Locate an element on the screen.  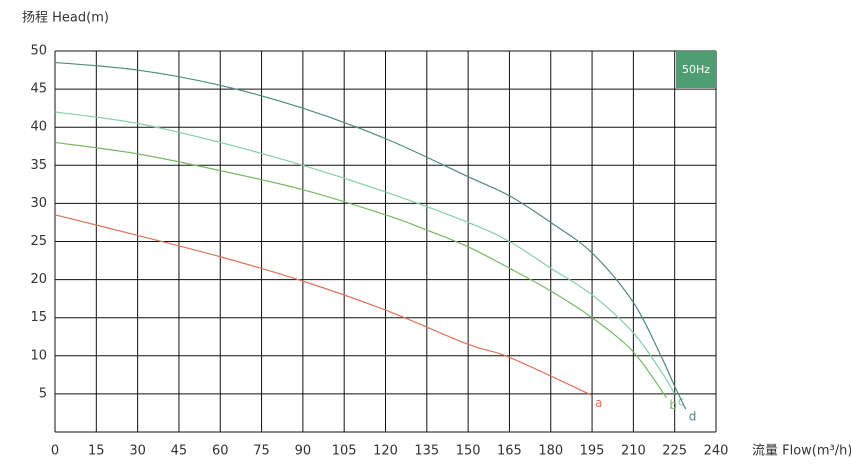
y-tick-label: 35 is located at coordinates (38, 165).